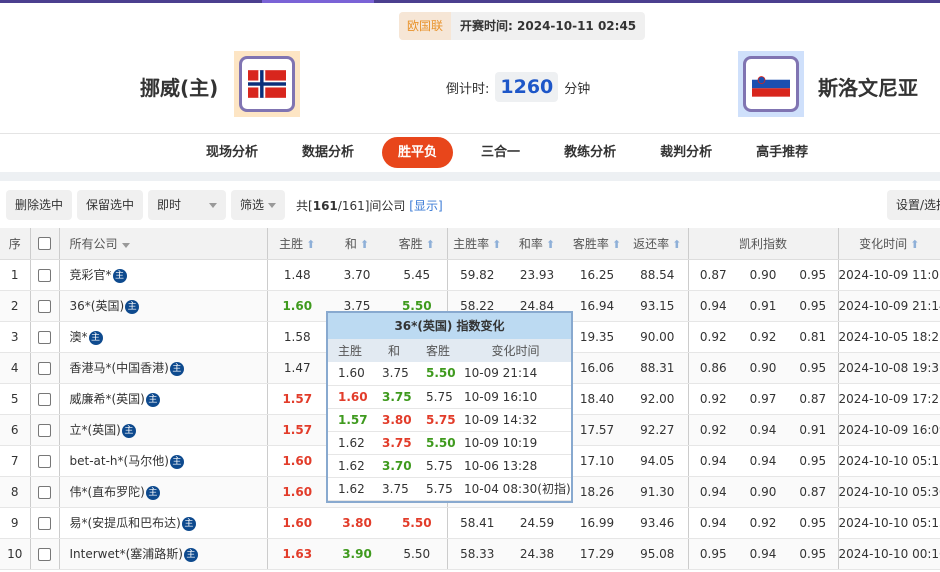 The height and width of the screenshot is (572, 940). I want to click on away-team-name: 斯洛文尼亚, so click(868, 88).